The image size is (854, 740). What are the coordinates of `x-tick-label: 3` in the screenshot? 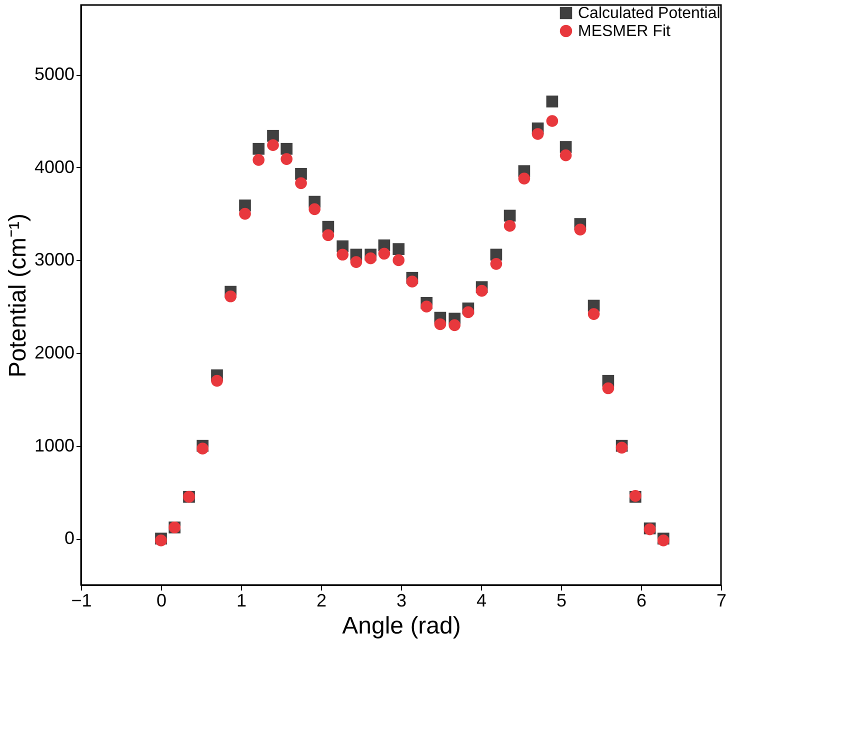 It's located at (401, 600).